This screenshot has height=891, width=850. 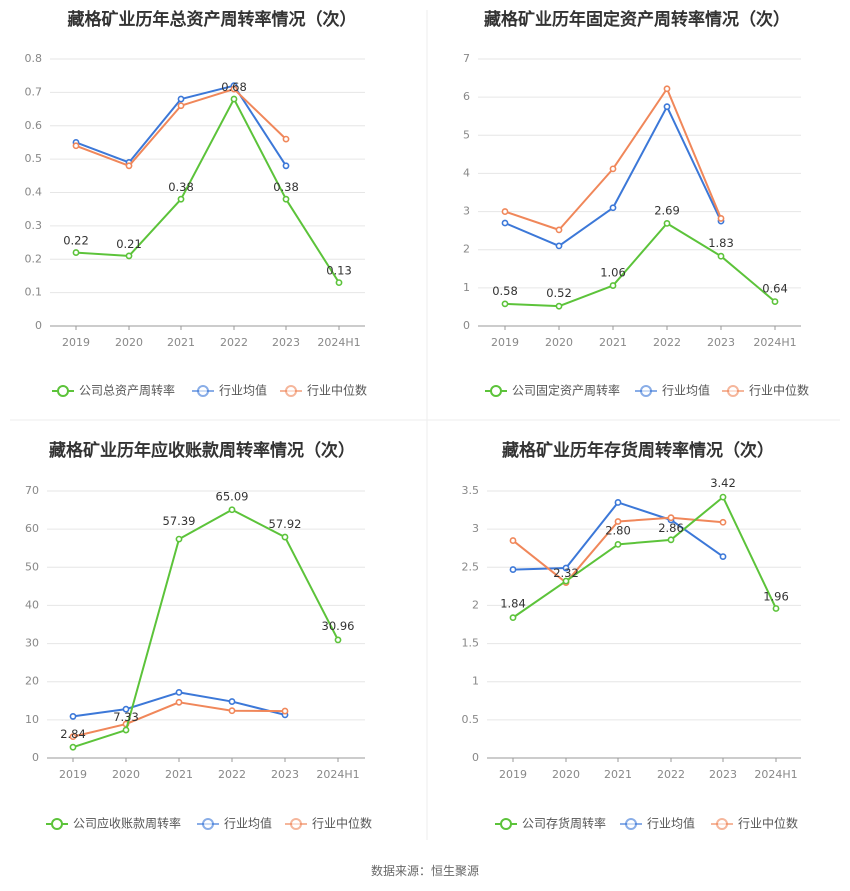 I want to click on data-label: 2.80, so click(x=618, y=530).